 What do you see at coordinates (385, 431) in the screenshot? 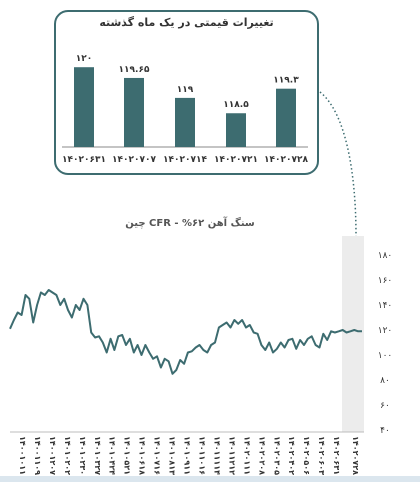
I see `y-tick-label: ۴۰` at bounding box center [385, 431].